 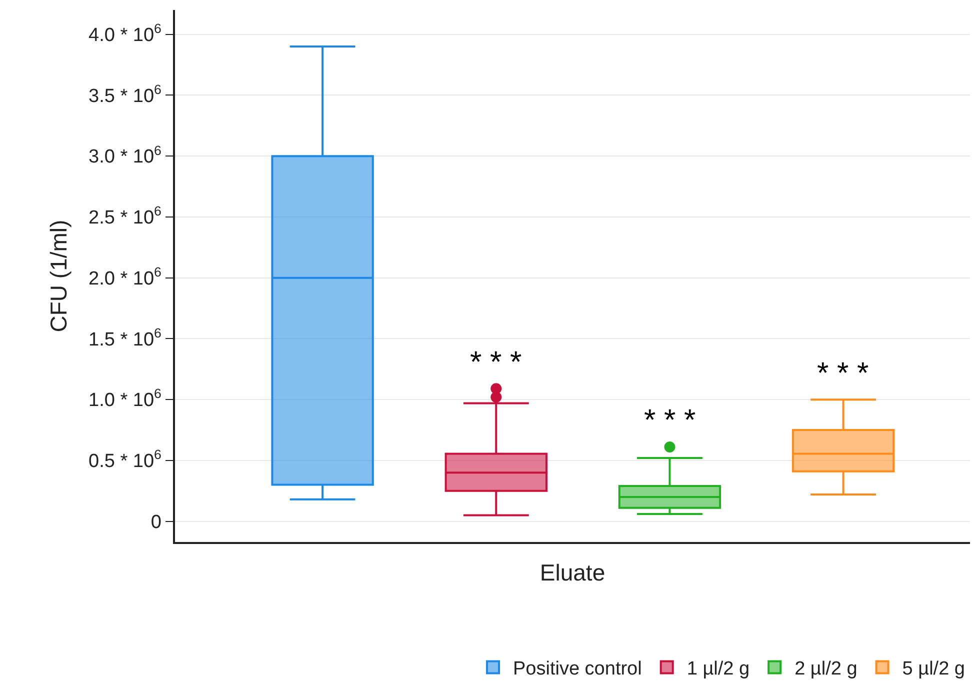 I want to click on legend-label: 5 µl/2 g, so click(x=933, y=669).